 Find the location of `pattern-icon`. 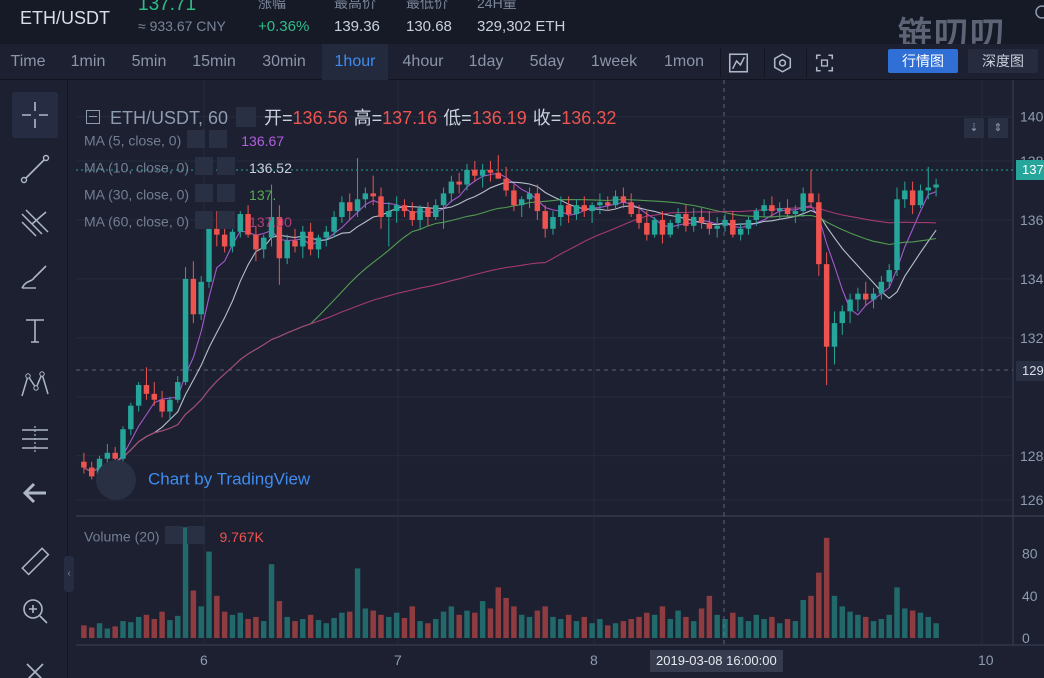

pattern-icon is located at coordinates (35, 385).